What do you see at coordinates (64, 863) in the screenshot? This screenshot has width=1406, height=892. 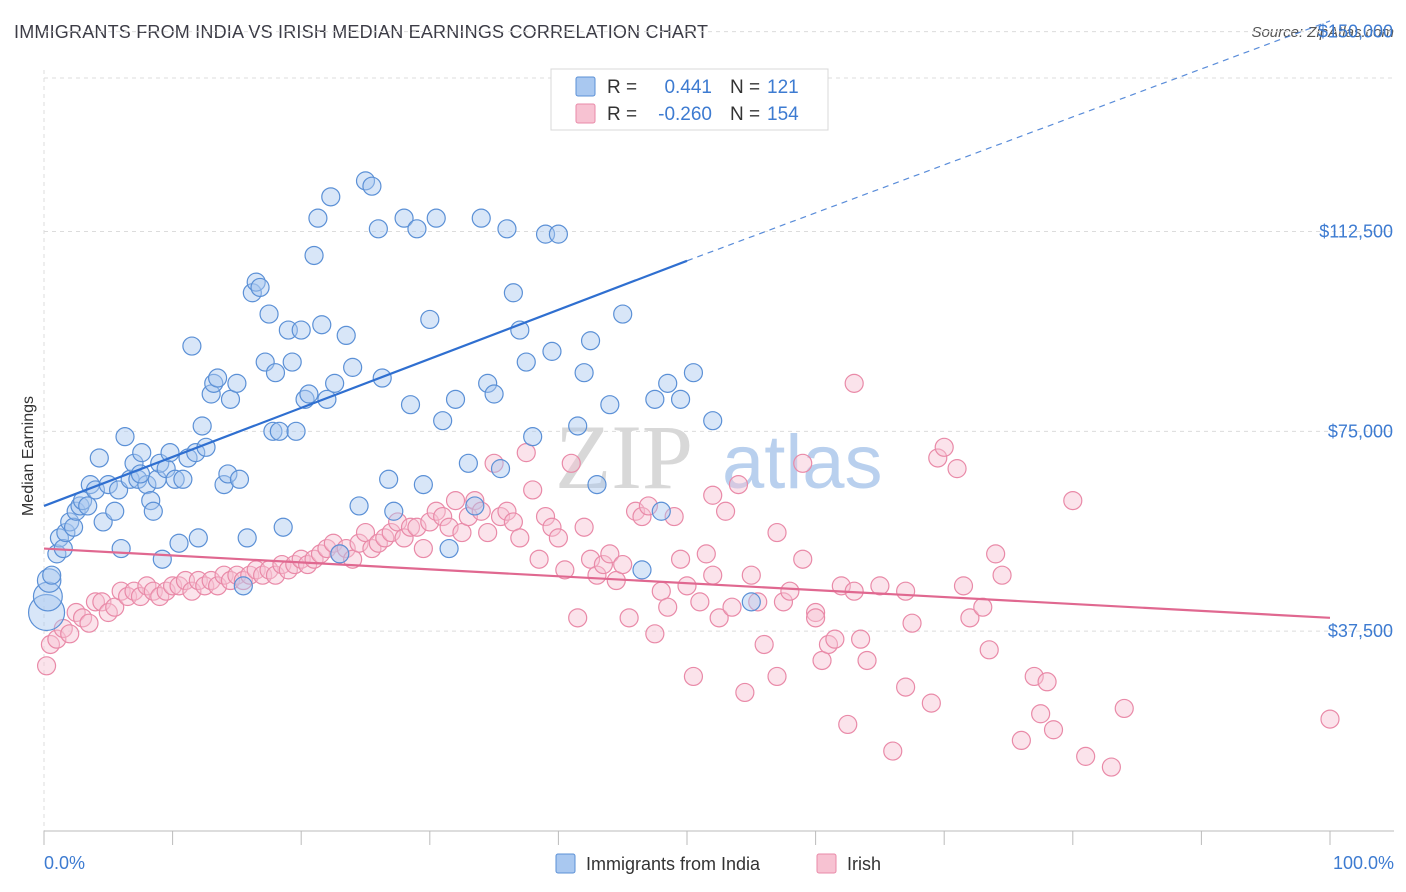 I see `x-tick-label-min: 0.0%` at bounding box center [64, 863].